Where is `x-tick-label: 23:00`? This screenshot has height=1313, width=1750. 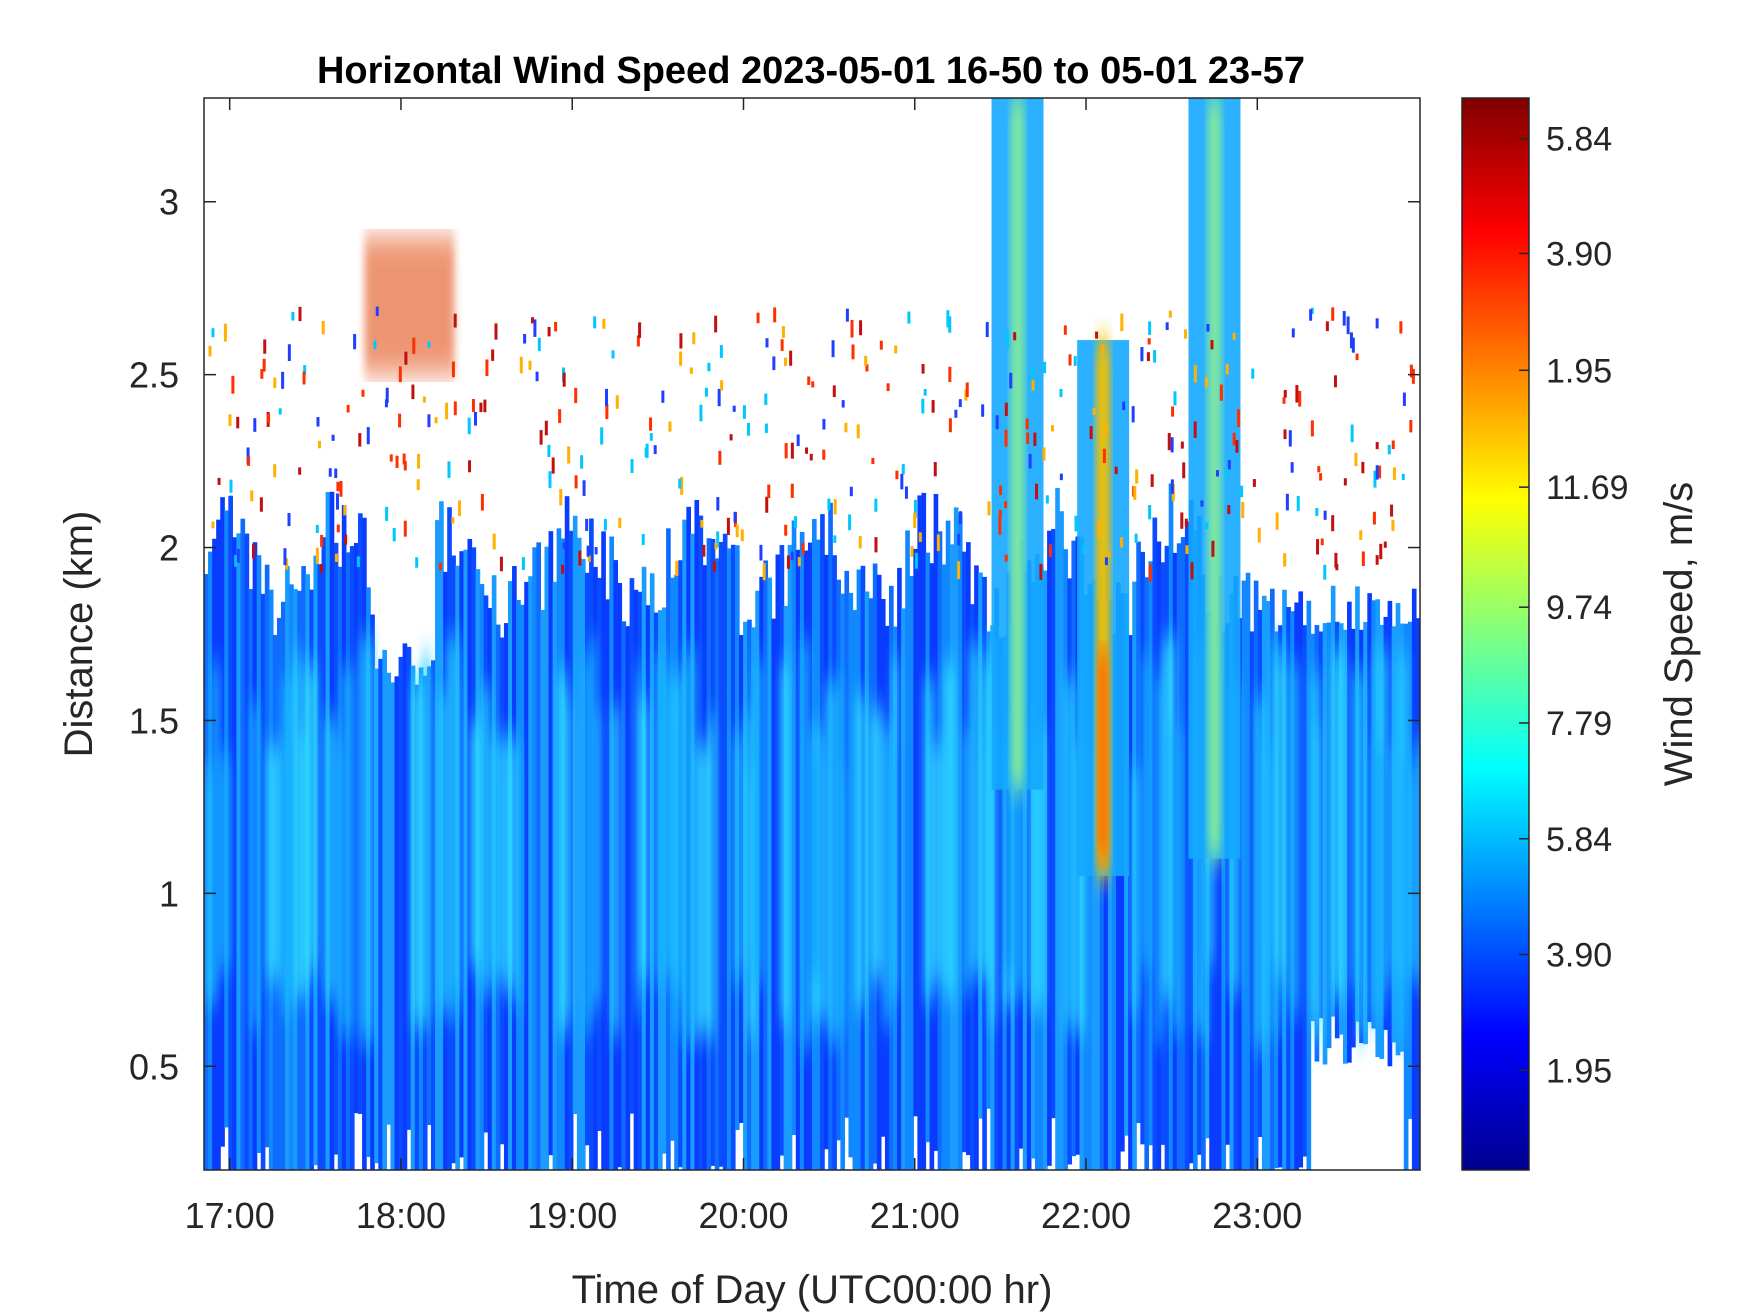
x-tick-label: 23:00 is located at coordinates (1257, 1215).